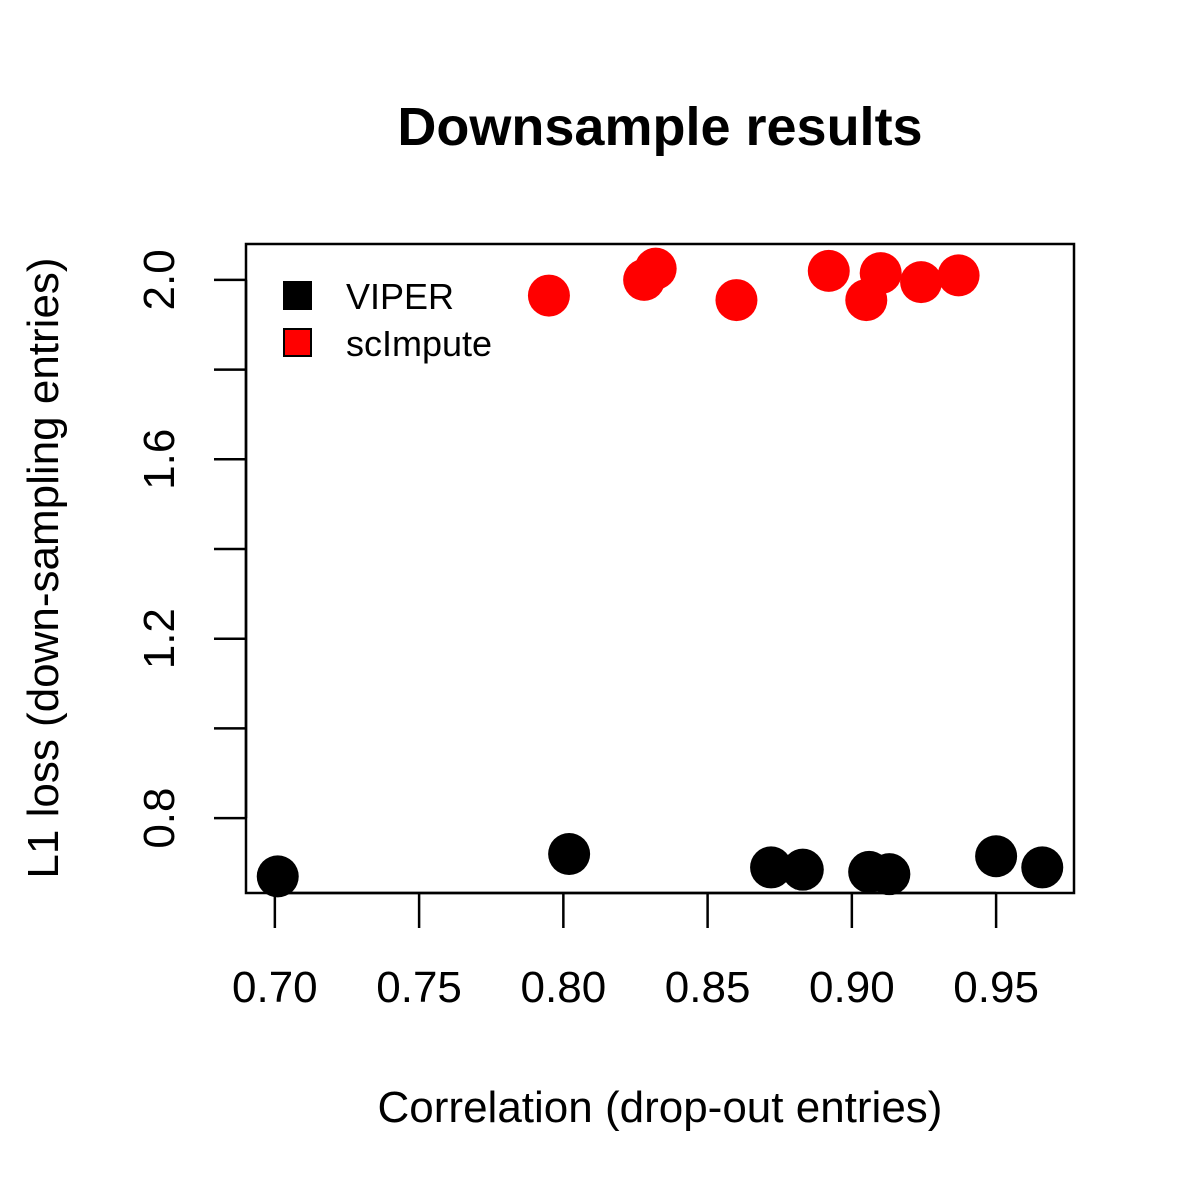 This screenshot has height=1200, width=1200. What do you see at coordinates (635, 951) in the screenshot?
I see `x-axis: 0.70 0.75 0.80 0.85 0.90 0.95` at bounding box center [635, 951].